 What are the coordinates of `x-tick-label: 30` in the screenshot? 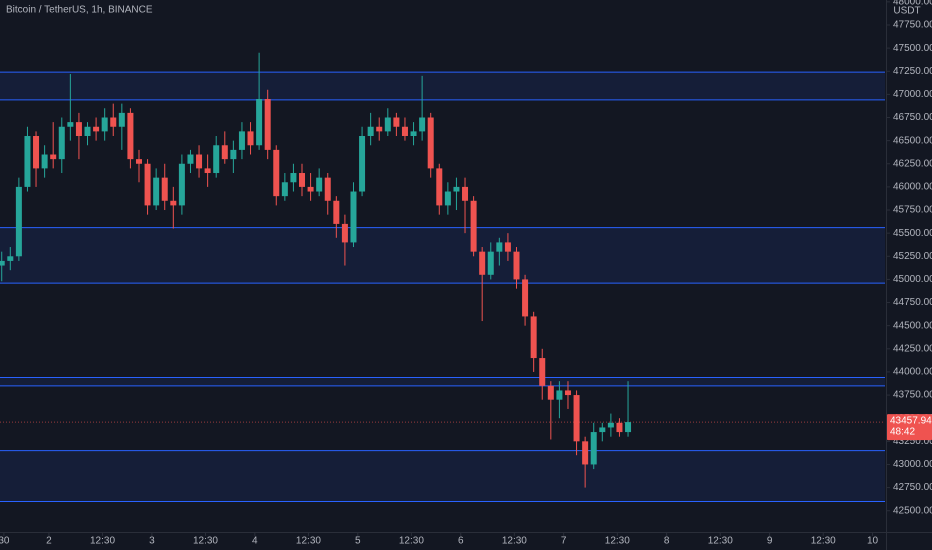 It's located at (5, 541).